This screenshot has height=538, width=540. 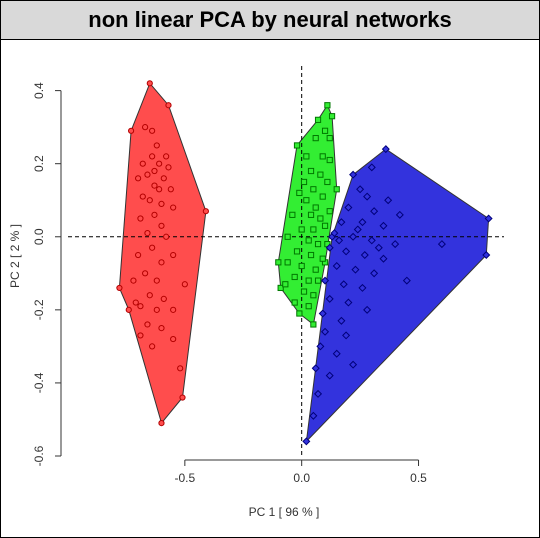 I want to click on x-axis-title: PC 1 [ 96 % ], so click(x=284, y=512).